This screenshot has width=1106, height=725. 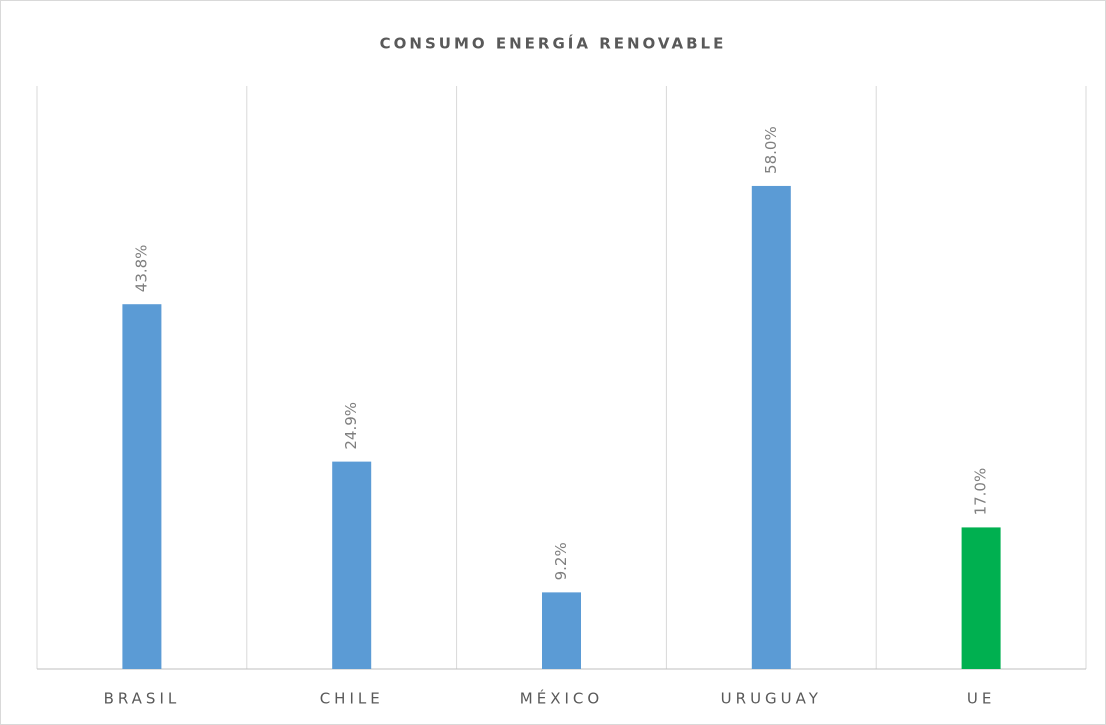 What do you see at coordinates (981, 492) in the screenshot?
I see `value-label: 17.0%` at bounding box center [981, 492].